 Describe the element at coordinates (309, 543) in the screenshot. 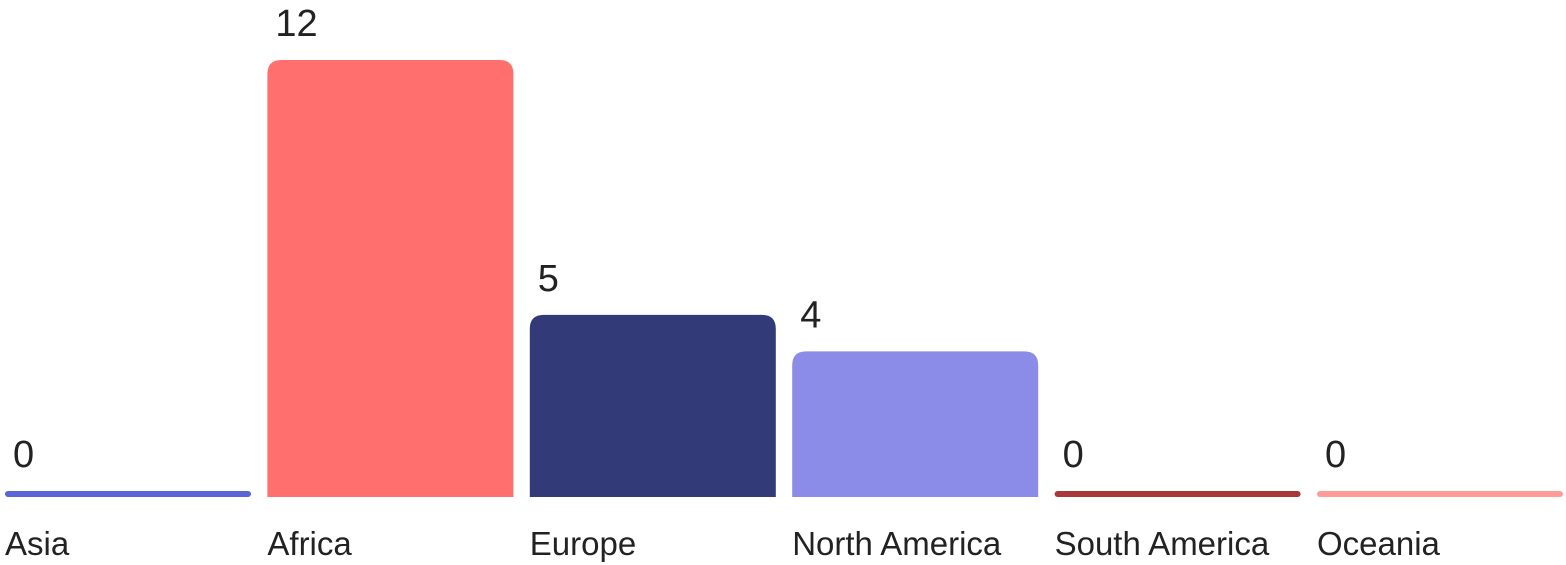

I see `category-label-africa: Africa` at that location.